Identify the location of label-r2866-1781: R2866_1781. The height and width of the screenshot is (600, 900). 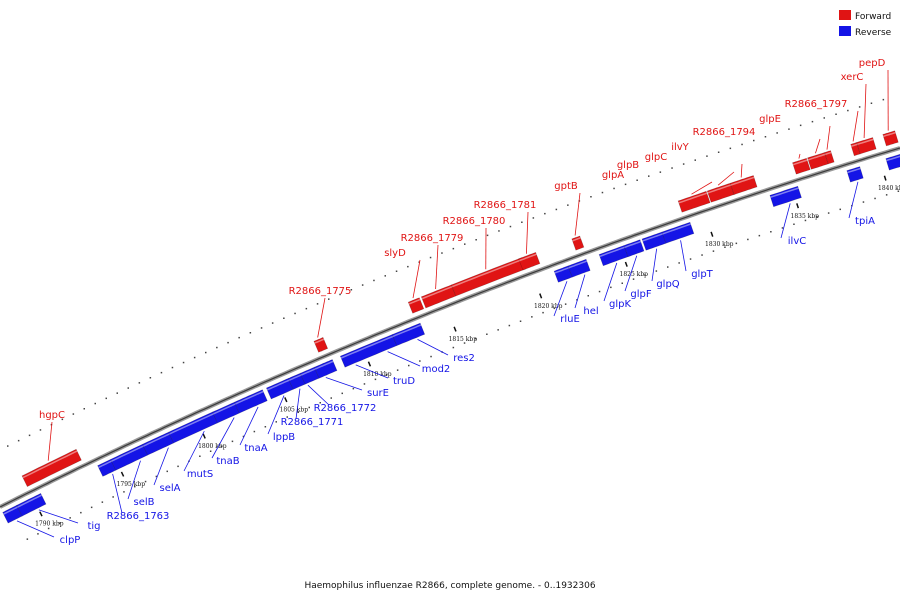
(505, 205).